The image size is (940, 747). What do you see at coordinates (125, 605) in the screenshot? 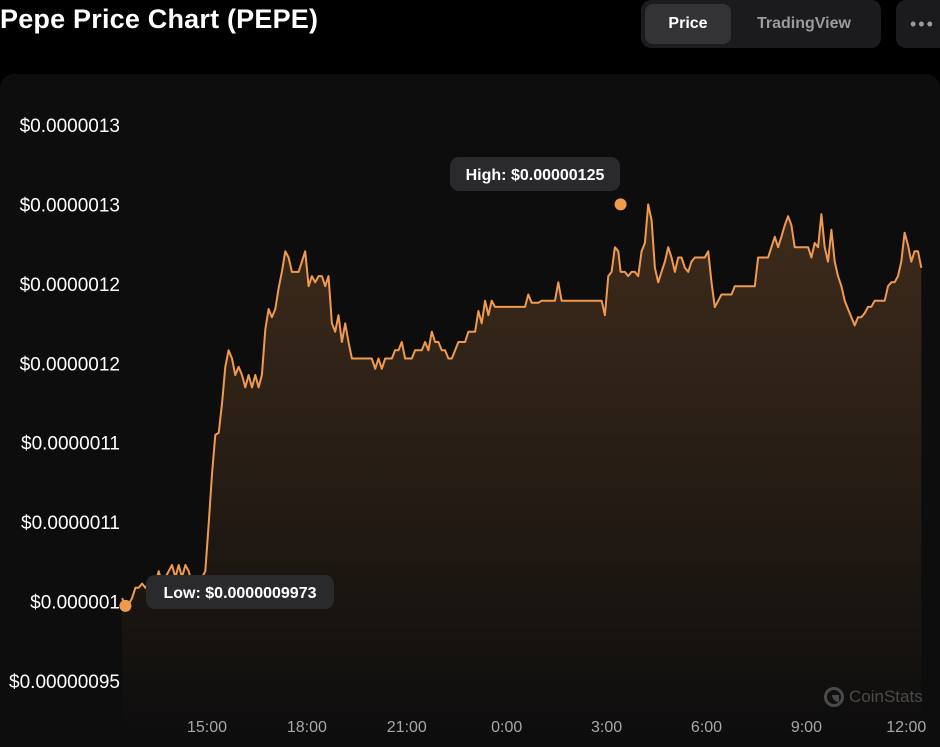
I see `low-point` at bounding box center [125, 605].